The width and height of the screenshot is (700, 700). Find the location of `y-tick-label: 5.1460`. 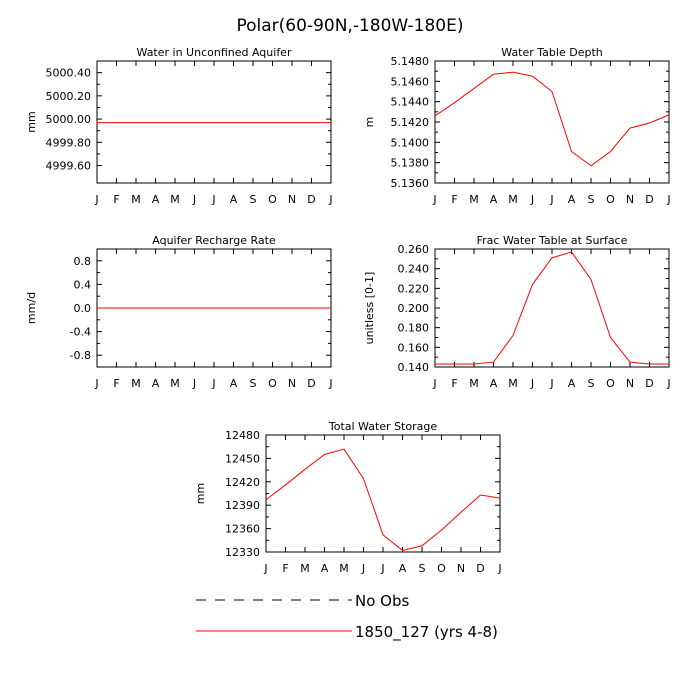

y-tick-label: 5.1460 is located at coordinates (410, 81).